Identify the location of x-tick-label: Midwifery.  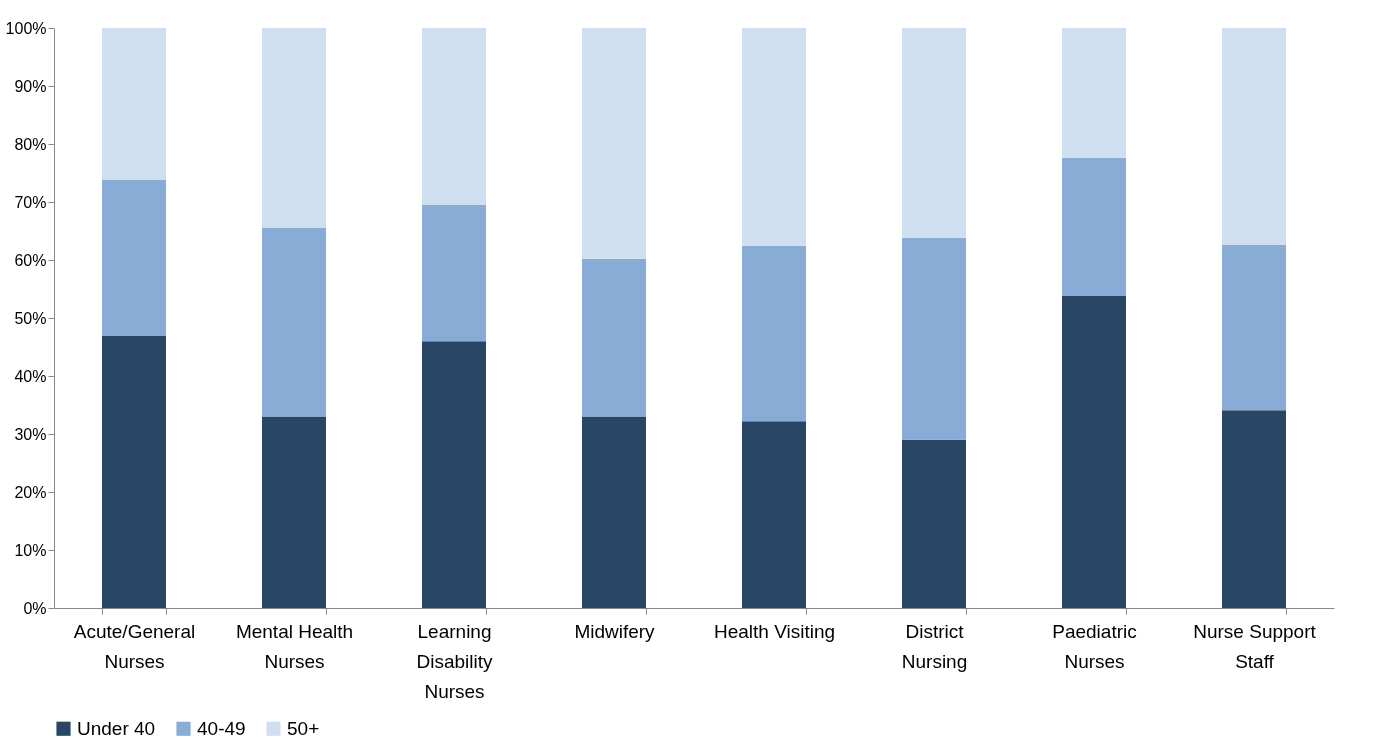
(615, 631).